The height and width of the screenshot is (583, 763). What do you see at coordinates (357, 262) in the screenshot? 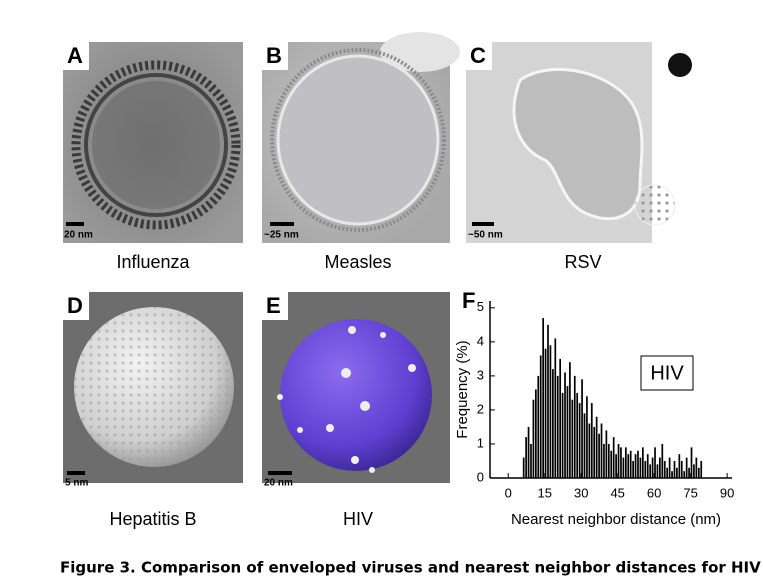
I see `panel-caption: Measles` at bounding box center [357, 262].